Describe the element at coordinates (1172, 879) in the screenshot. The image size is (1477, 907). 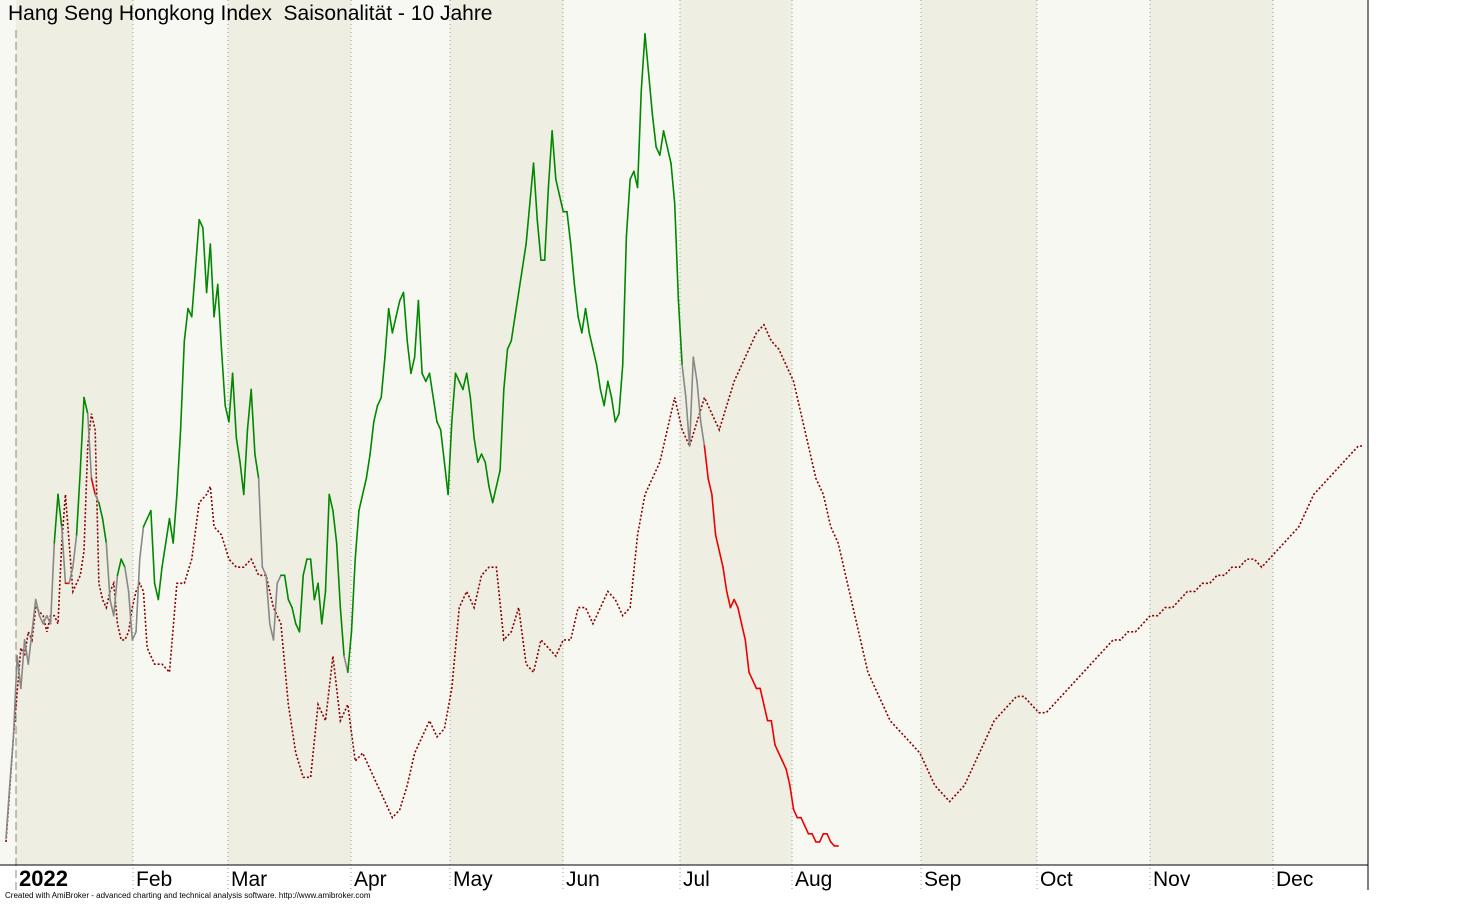
I see `tick-label-month: Nov` at that location.